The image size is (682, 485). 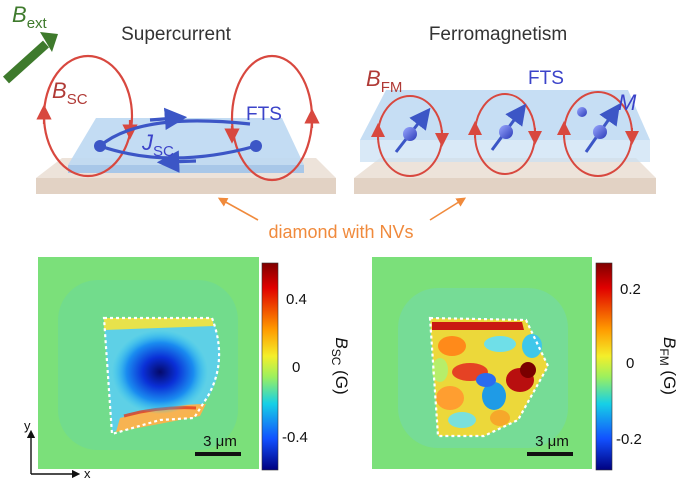 I want to click on fts-label-left: FTS, so click(x=264, y=114).